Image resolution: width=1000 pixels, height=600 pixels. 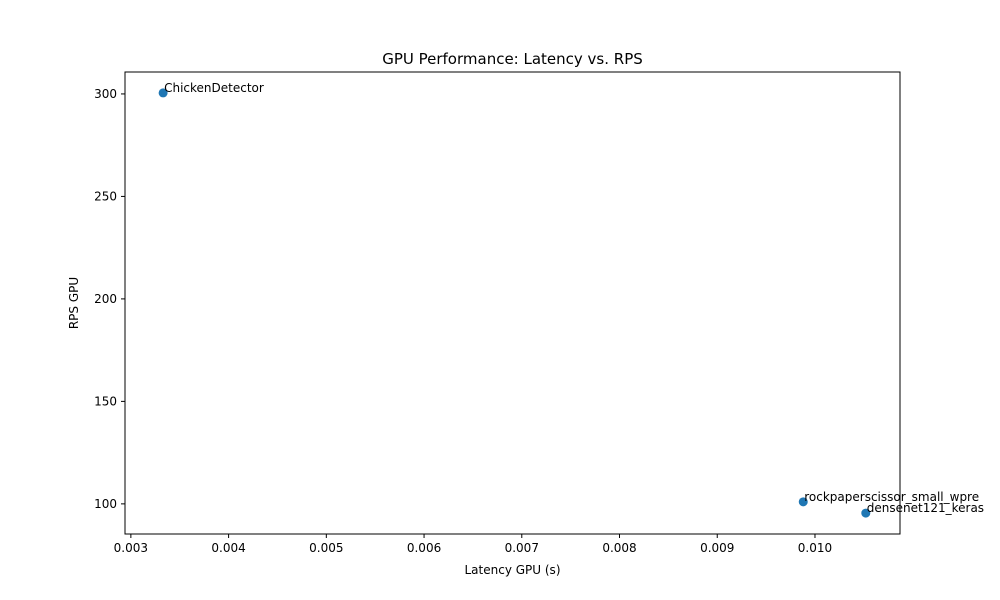 I want to click on y-tick-label: 150, so click(x=105, y=401).